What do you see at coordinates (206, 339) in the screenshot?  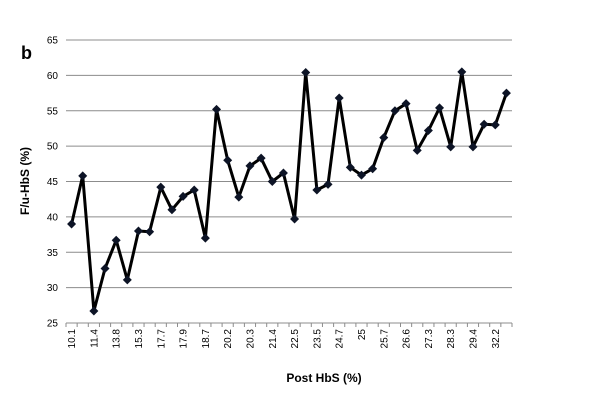 I see `x-tick-label: 18.7` at bounding box center [206, 339].